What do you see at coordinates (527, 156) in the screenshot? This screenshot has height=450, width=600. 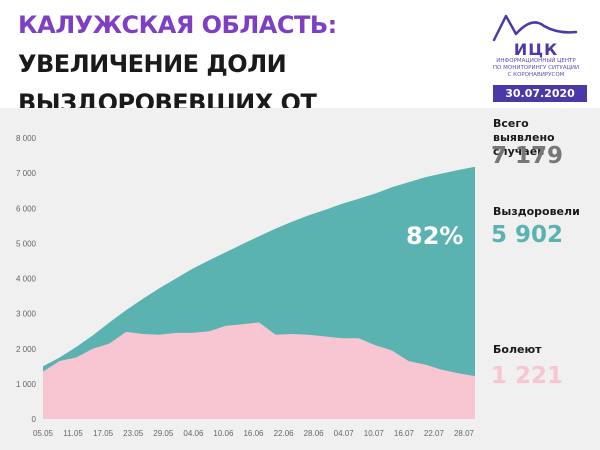 I see `total-value: 7 179` at bounding box center [527, 156].